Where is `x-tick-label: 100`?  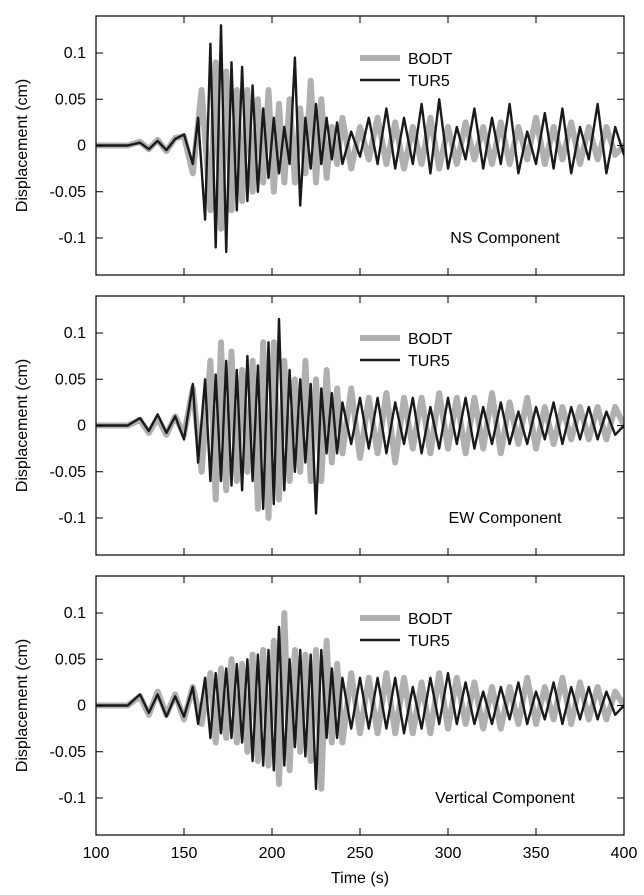 x-tick-label: 100 is located at coordinates (96, 853).